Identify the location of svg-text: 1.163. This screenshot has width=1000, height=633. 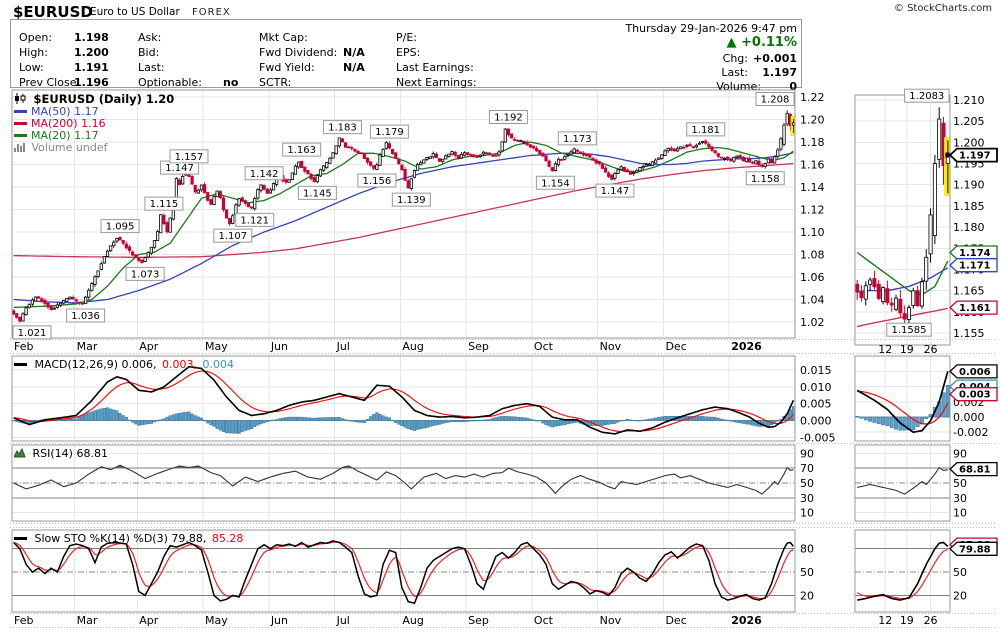
(301, 150).